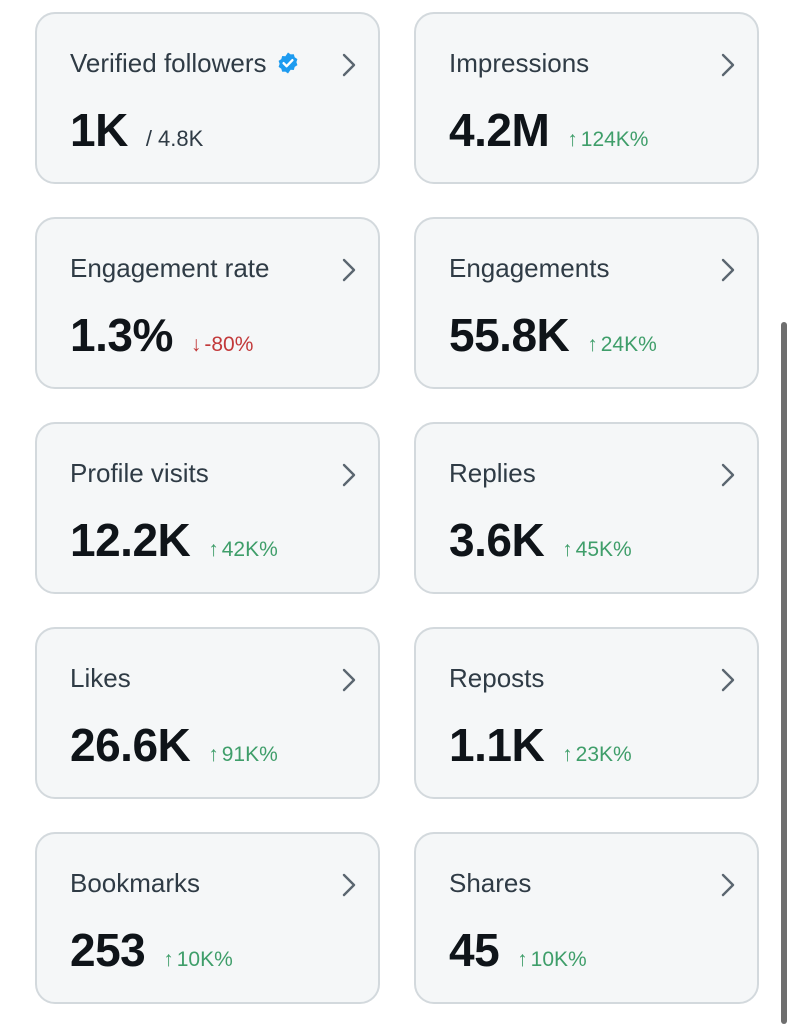  I want to click on trend-indicator: ↑ 24K%, so click(622, 345).